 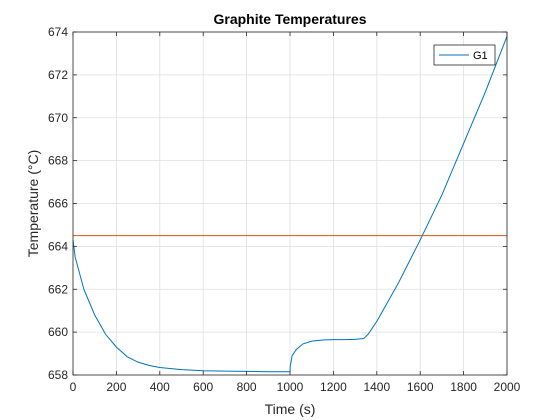 I want to click on x-tick-label: 1400, so click(x=376, y=387).